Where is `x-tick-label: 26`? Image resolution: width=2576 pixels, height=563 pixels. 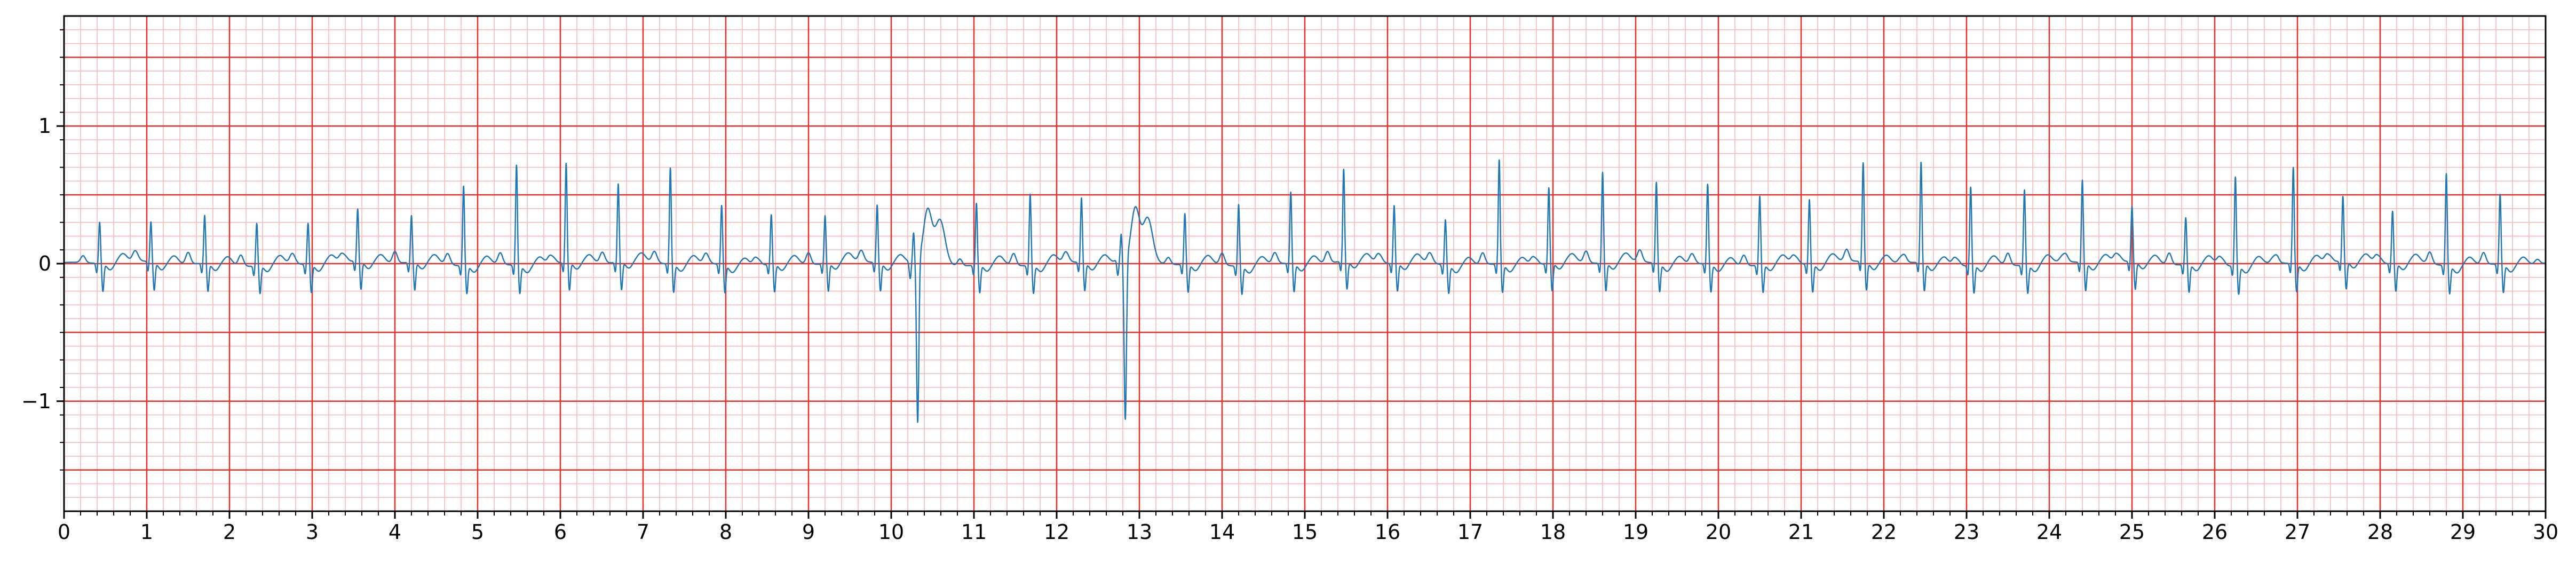 x-tick-label: 26 is located at coordinates (2215, 532).